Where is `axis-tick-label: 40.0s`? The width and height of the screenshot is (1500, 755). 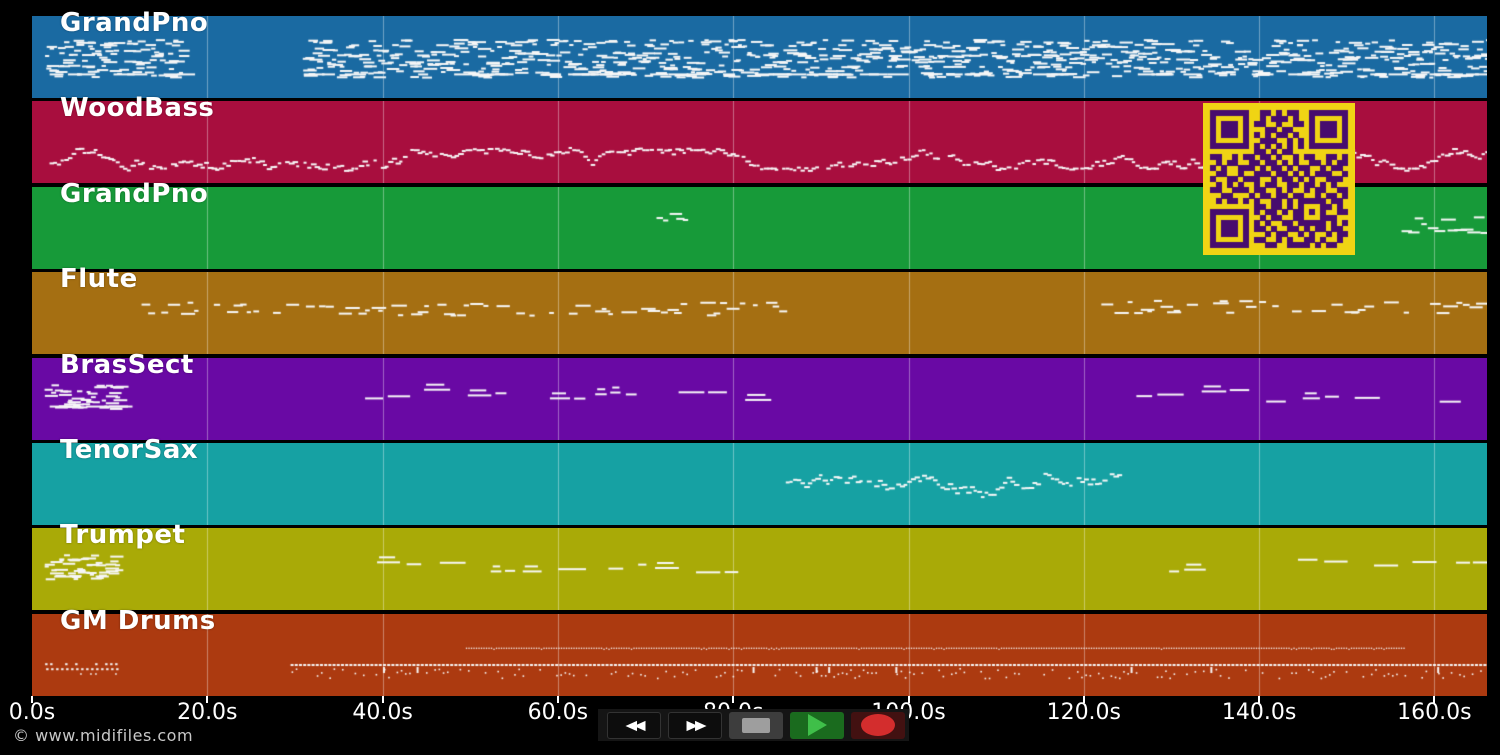 axis-tick-label: 40.0s is located at coordinates (382, 712).